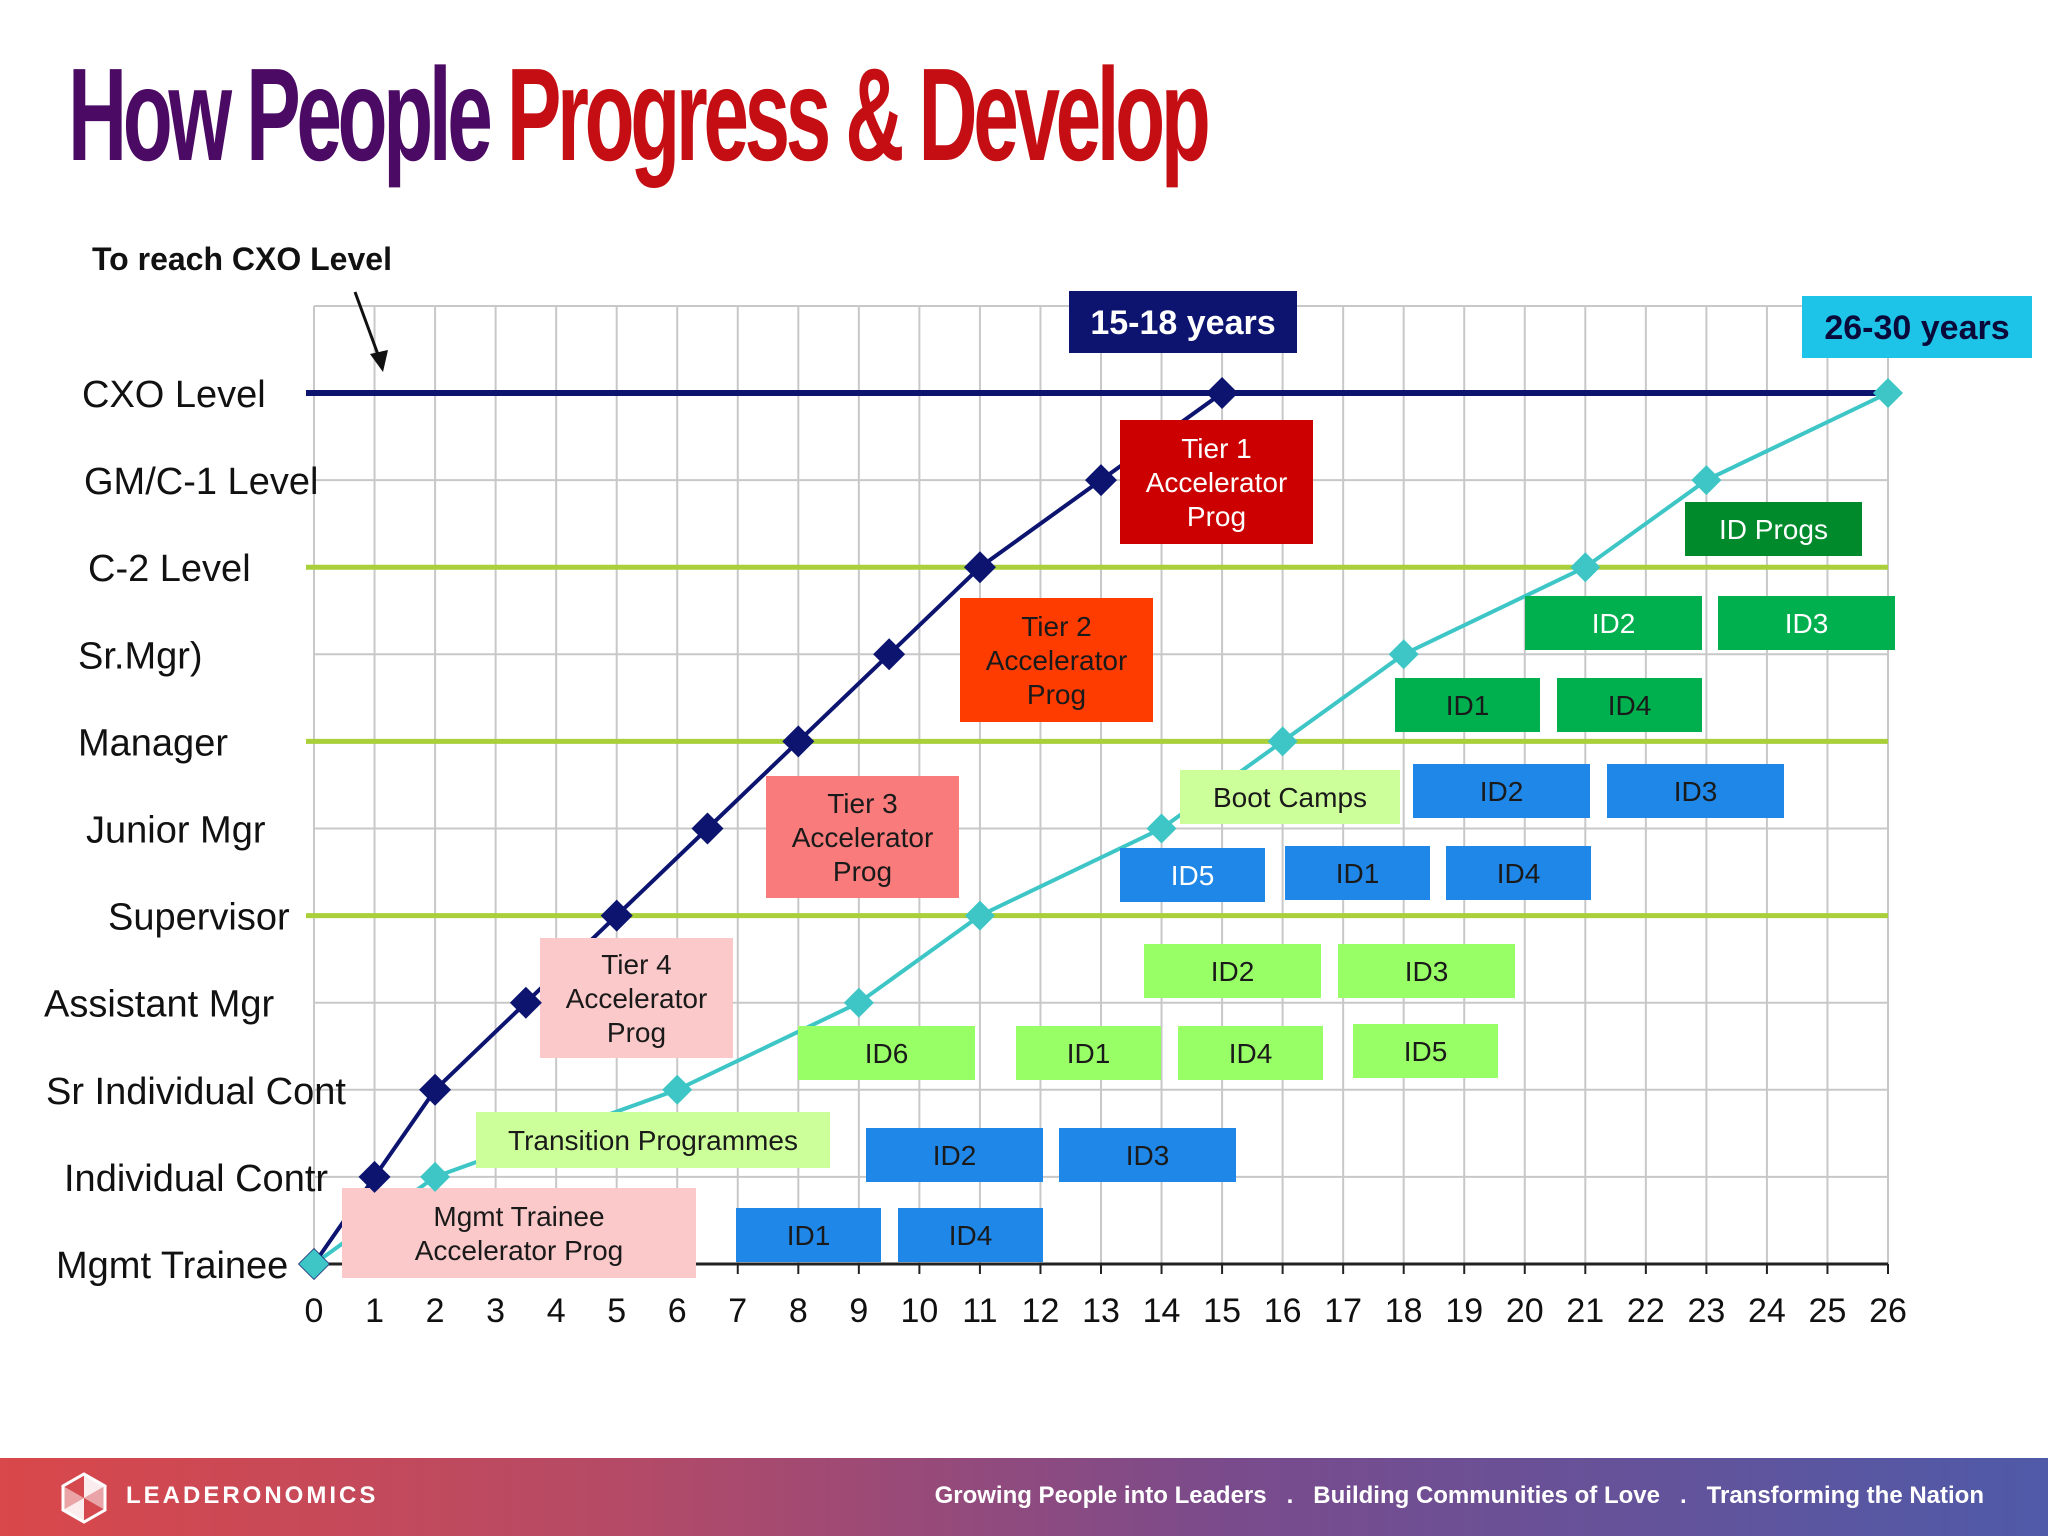 This screenshot has height=1536, width=2048. Describe the element at coordinates (1486, 1495) in the screenshot. I see `tagline-2: Building Communities of Love` at that location.